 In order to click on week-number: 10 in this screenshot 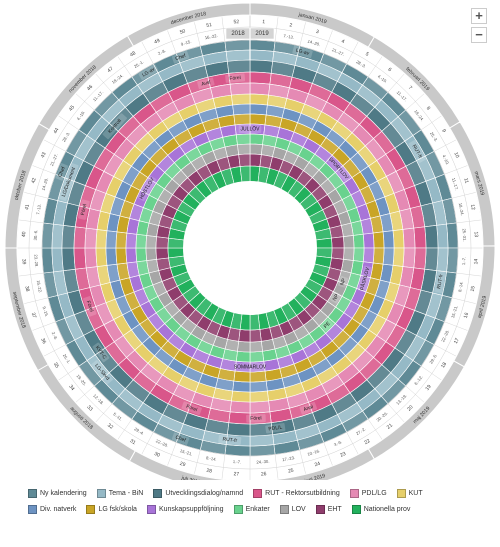, I will do `click(456, 155)`.